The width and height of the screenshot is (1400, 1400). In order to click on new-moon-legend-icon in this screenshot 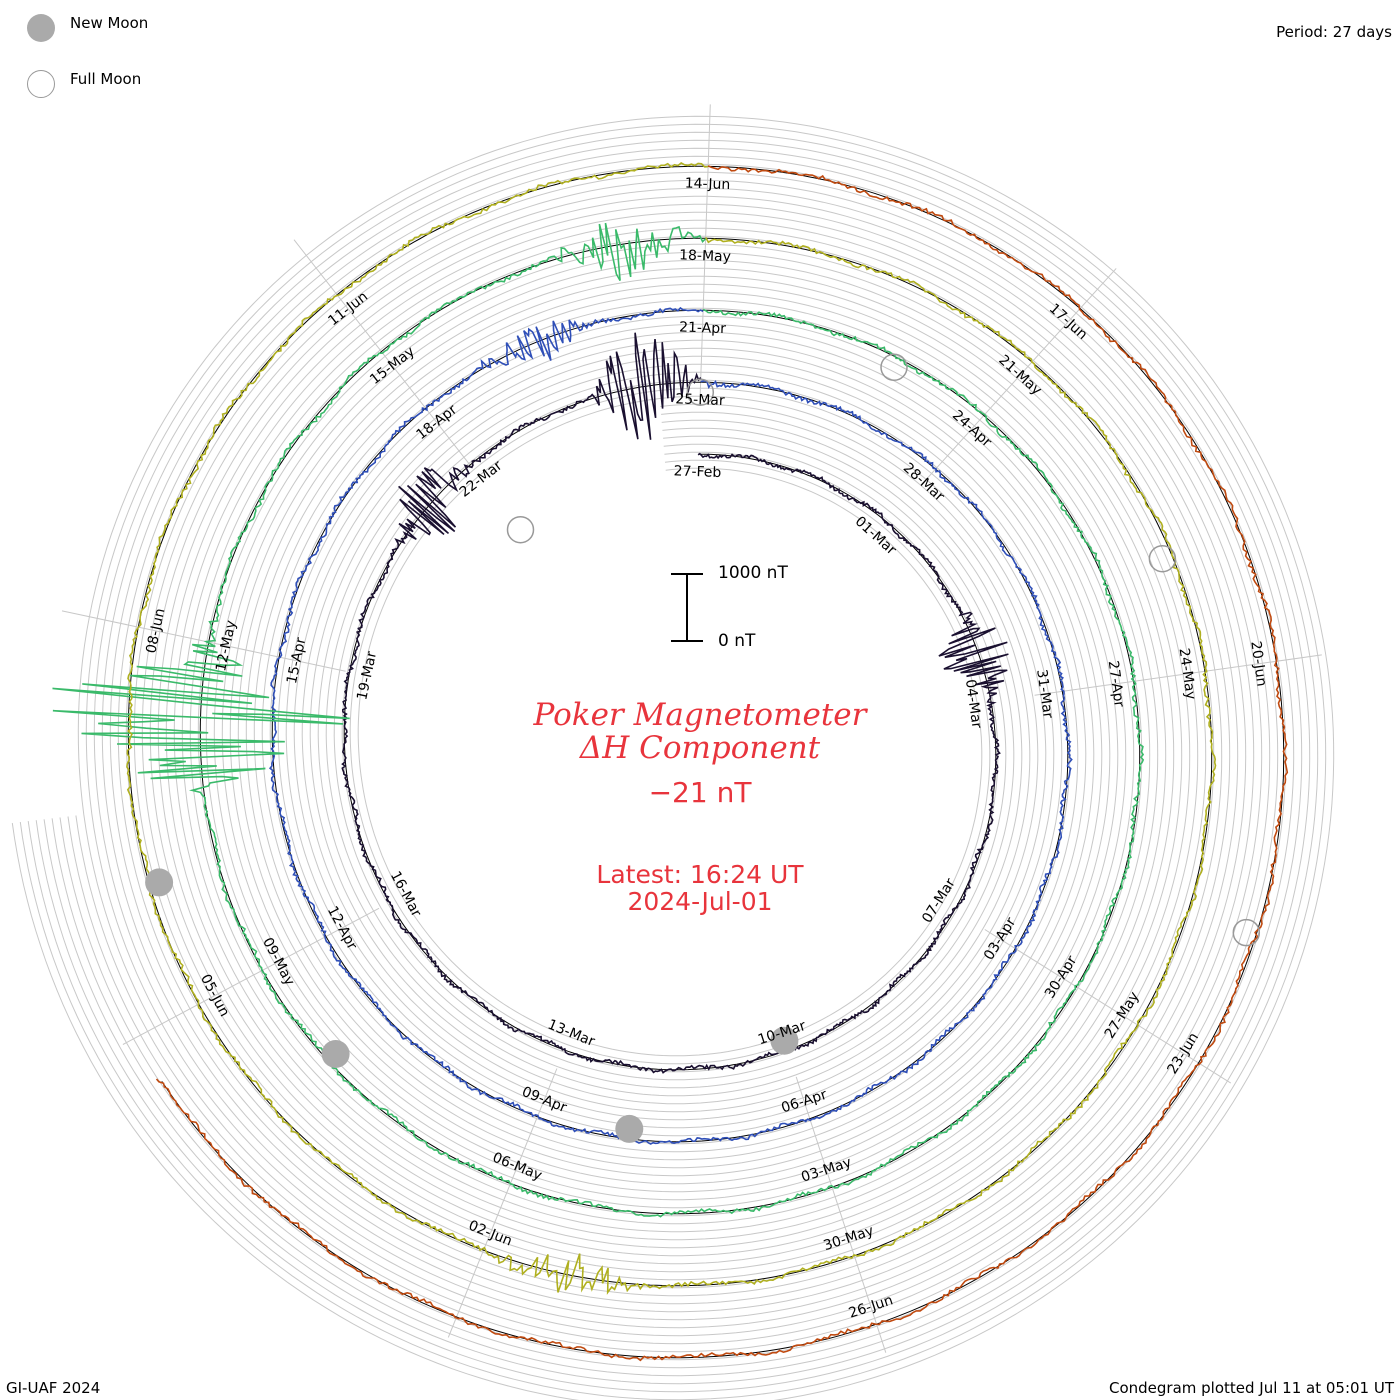, I will do `click(41, 28)`.